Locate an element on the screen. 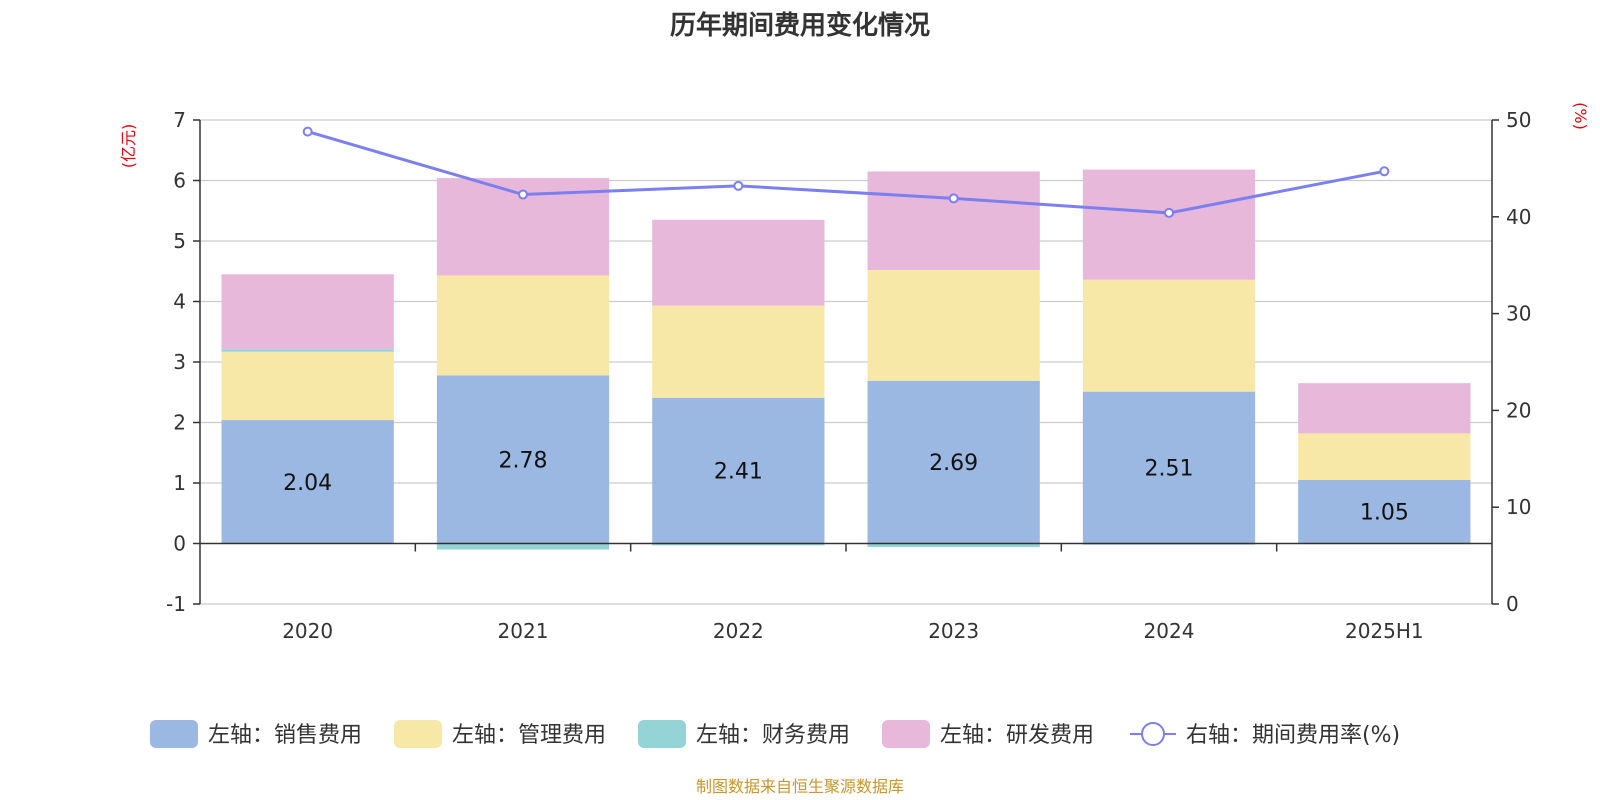 The height and width of the screenshot is (800, 1600). chart-title: 历年期间费用变化情况 is located at coordinates (800, 25).